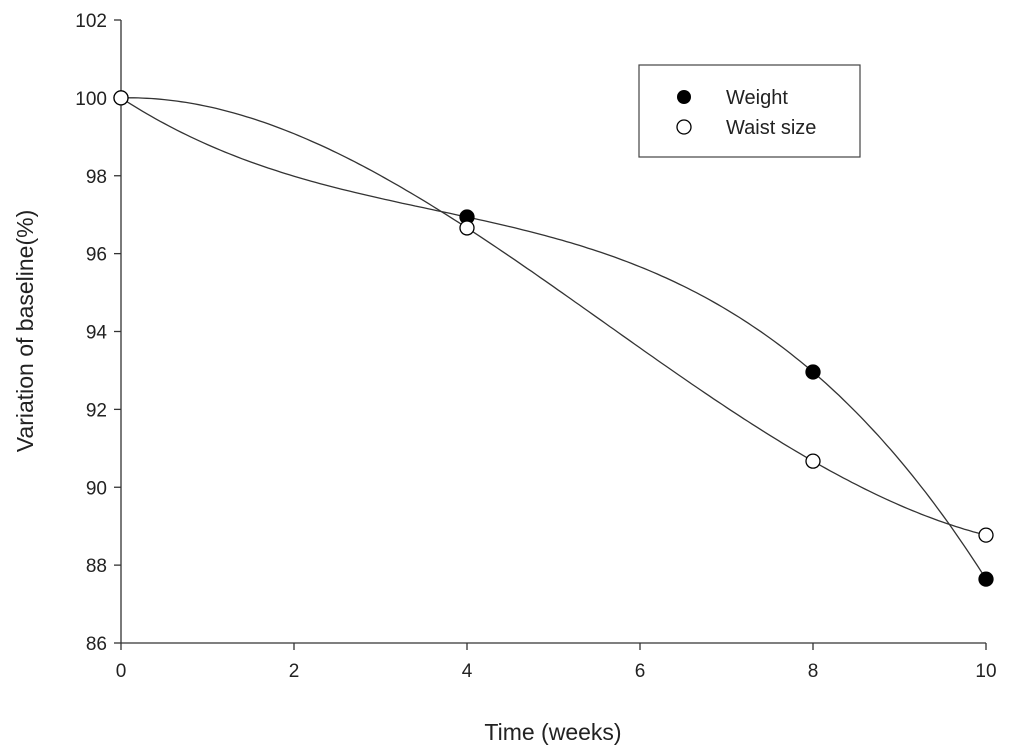 Image resolution: width=1024 pixels, height=755 pixels. What do you see at coordinates (757, 98) in the screenshot?
I see `legend-label-weight: Weight` at bounding box center [757, 98].